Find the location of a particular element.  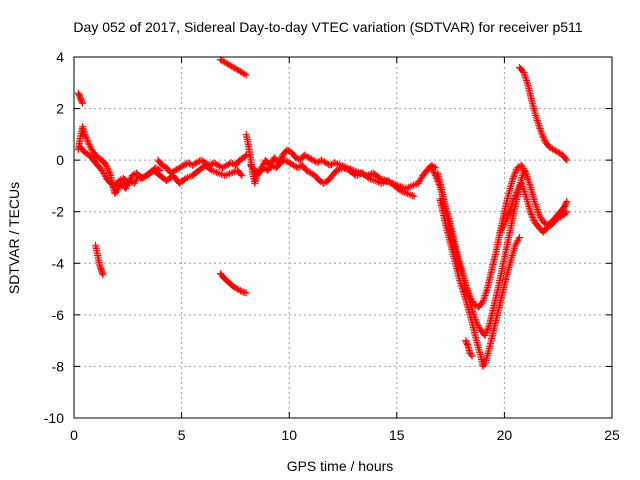

x-tick-label: 10 is located at coordinates (289, 435).